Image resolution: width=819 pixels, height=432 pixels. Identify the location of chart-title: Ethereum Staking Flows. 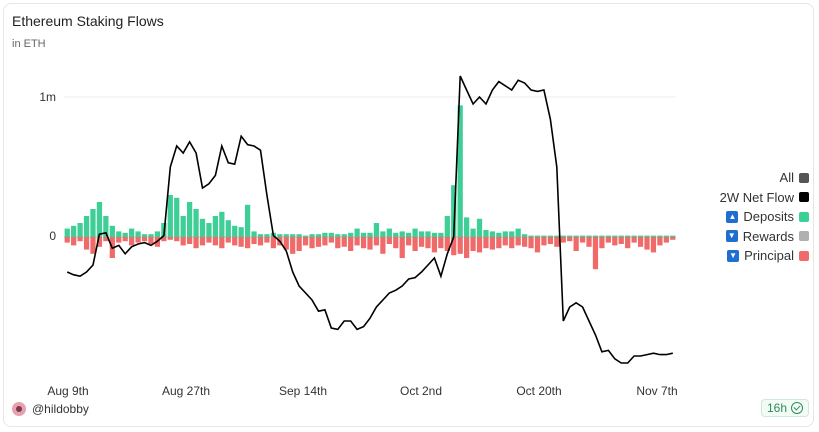
(88, 21).